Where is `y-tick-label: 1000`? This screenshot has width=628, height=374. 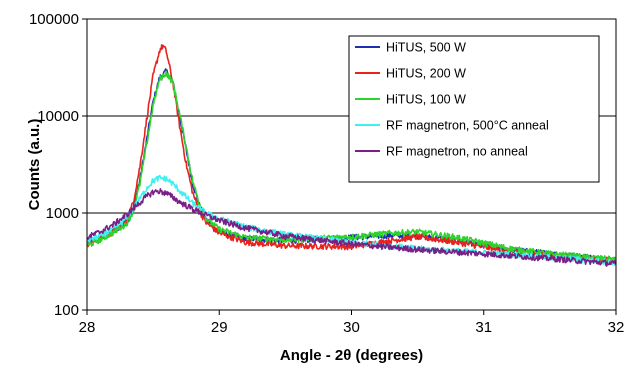 y-tick-label: 1000 is located at coordinates (62, 213).